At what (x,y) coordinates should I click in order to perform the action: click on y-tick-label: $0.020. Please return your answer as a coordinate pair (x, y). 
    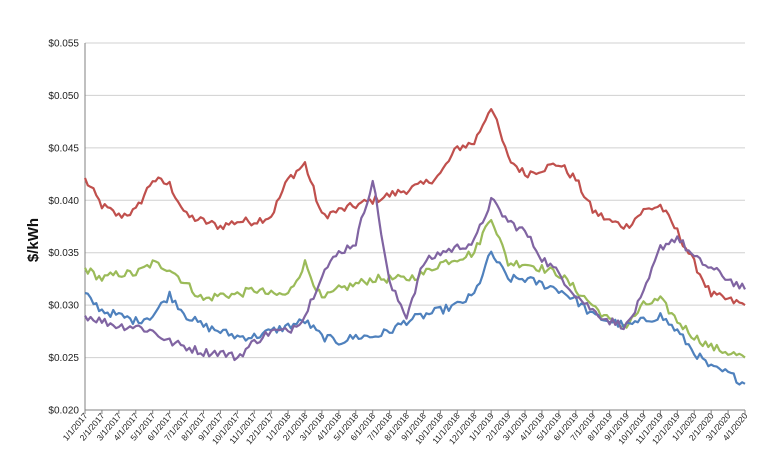
    Looking at the image, I should click on (63, 411).